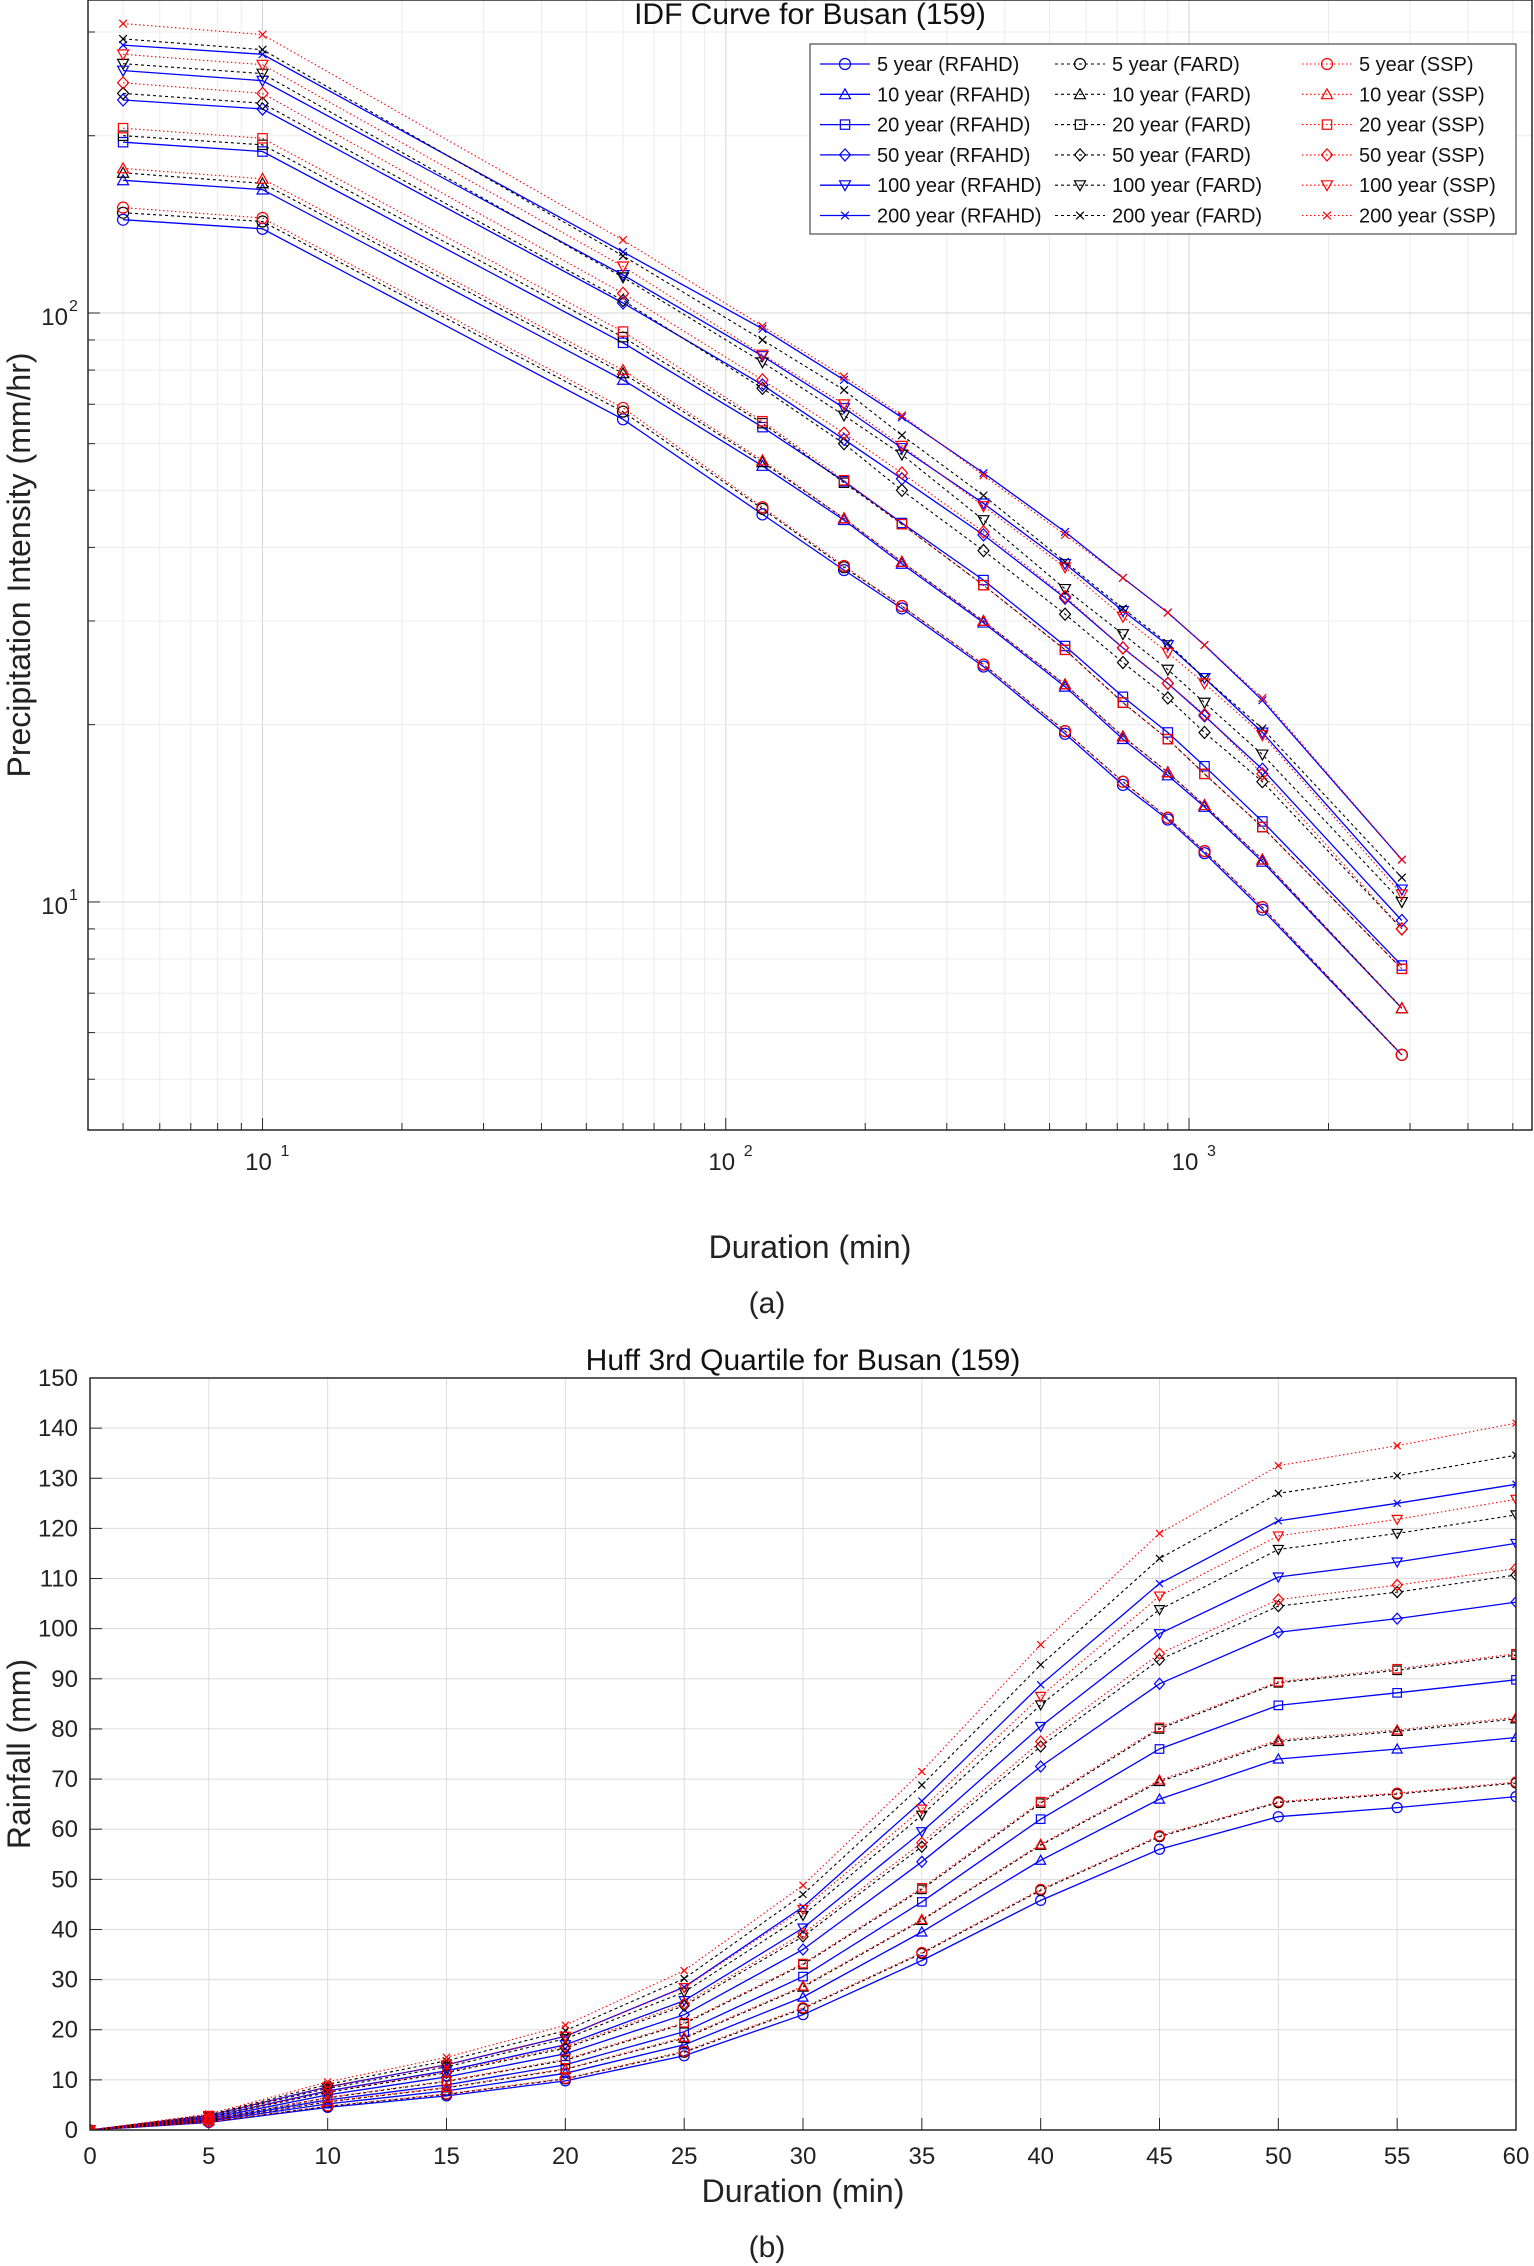 The image size is (1534, 2266). Describe the element at coordinates (73, 306) in the screenshot. I see `tick-exponent: 2` at that location.